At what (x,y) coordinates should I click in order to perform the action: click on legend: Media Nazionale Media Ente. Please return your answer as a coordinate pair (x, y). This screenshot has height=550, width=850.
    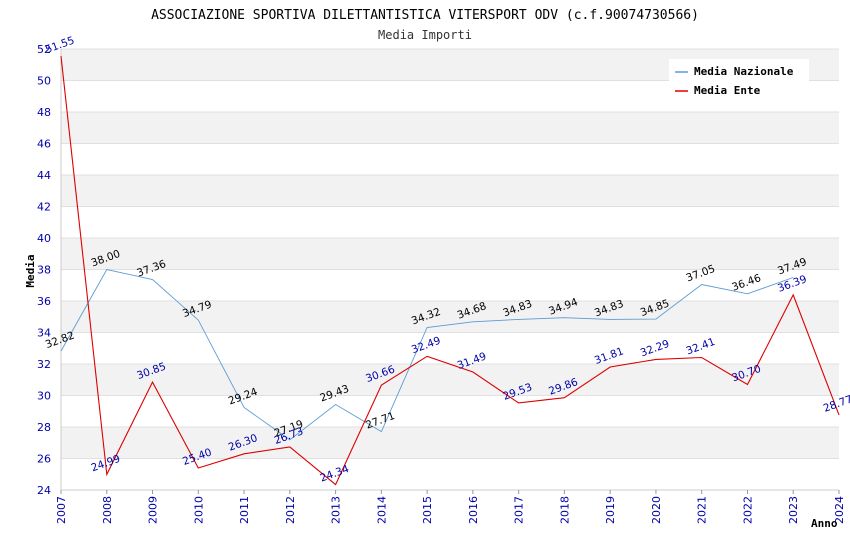
    Looking at the image, I should click on (739, 80).